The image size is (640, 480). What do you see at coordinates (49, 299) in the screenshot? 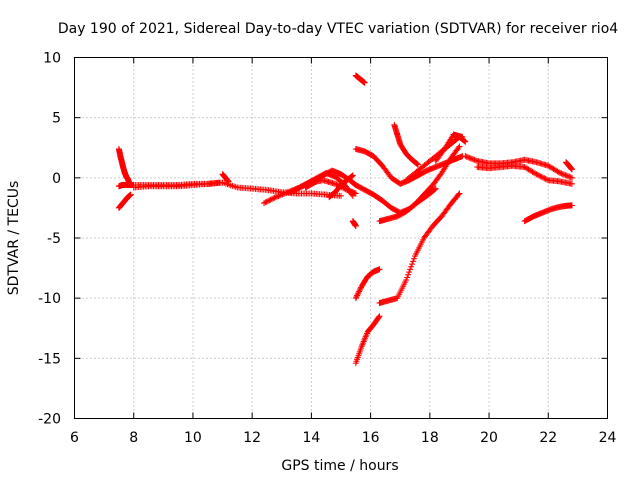
I see `y-tick-label: -10` at bounding box center [49, 299].